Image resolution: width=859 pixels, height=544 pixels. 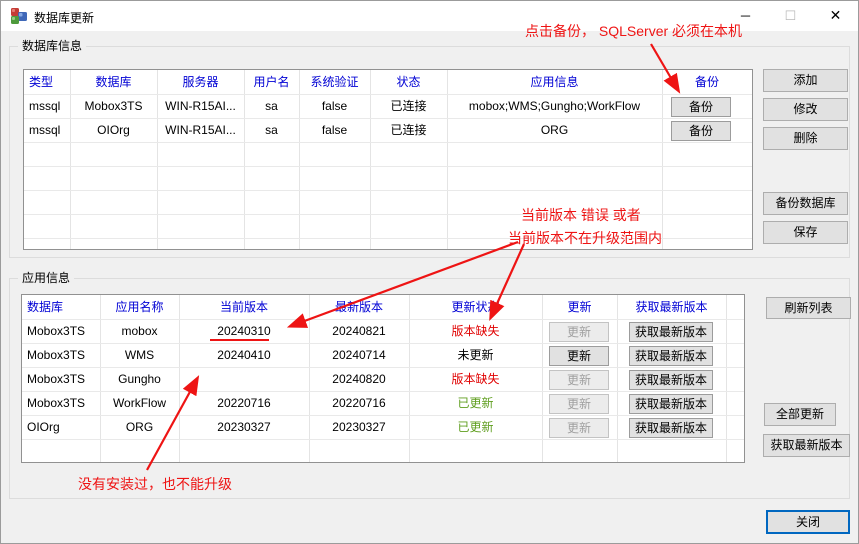 What do you see at coordinates (408, 106) in the screenshot?
I see `db-row0-status: 已连接` at bounding box center [408, 106].